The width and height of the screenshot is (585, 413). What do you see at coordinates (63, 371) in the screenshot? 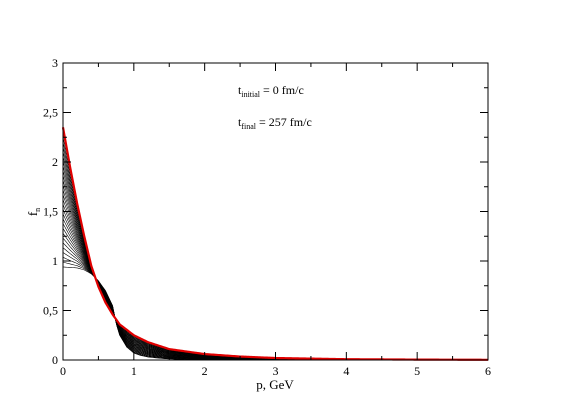
I see `x-tick-label: 0` at bounding box center [63, 371].